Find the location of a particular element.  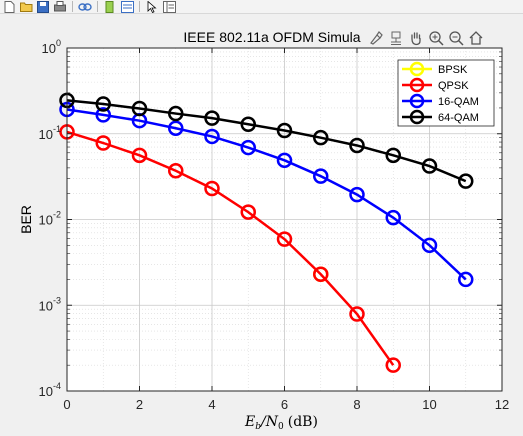

edit-plot-icon is located at coordinates (152, 6).